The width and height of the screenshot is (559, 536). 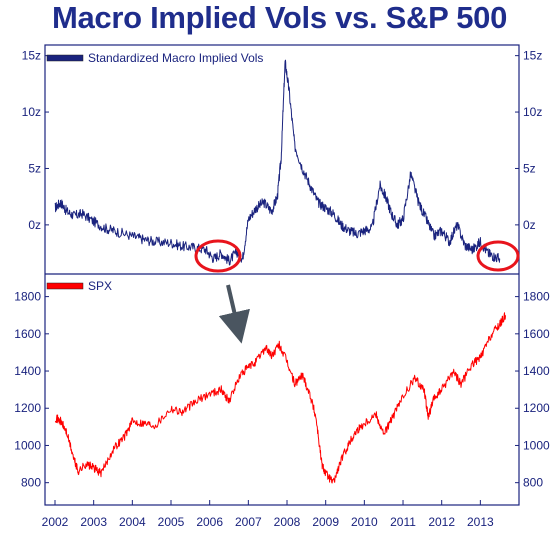 What do you see at coordinates (532, 112) in the screenshot?
I see `y-tick-label-right: 10z` at bounding box center [532, 112].